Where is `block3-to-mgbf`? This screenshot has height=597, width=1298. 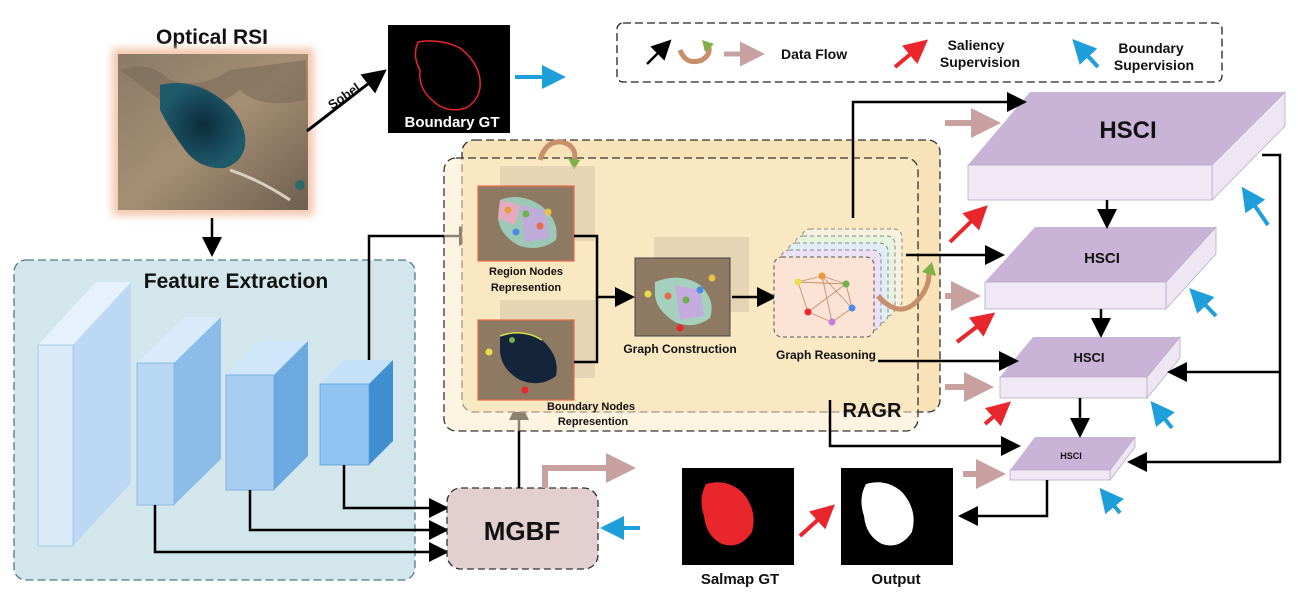 block3-to-mgbf is located at coordinates (348, 515).